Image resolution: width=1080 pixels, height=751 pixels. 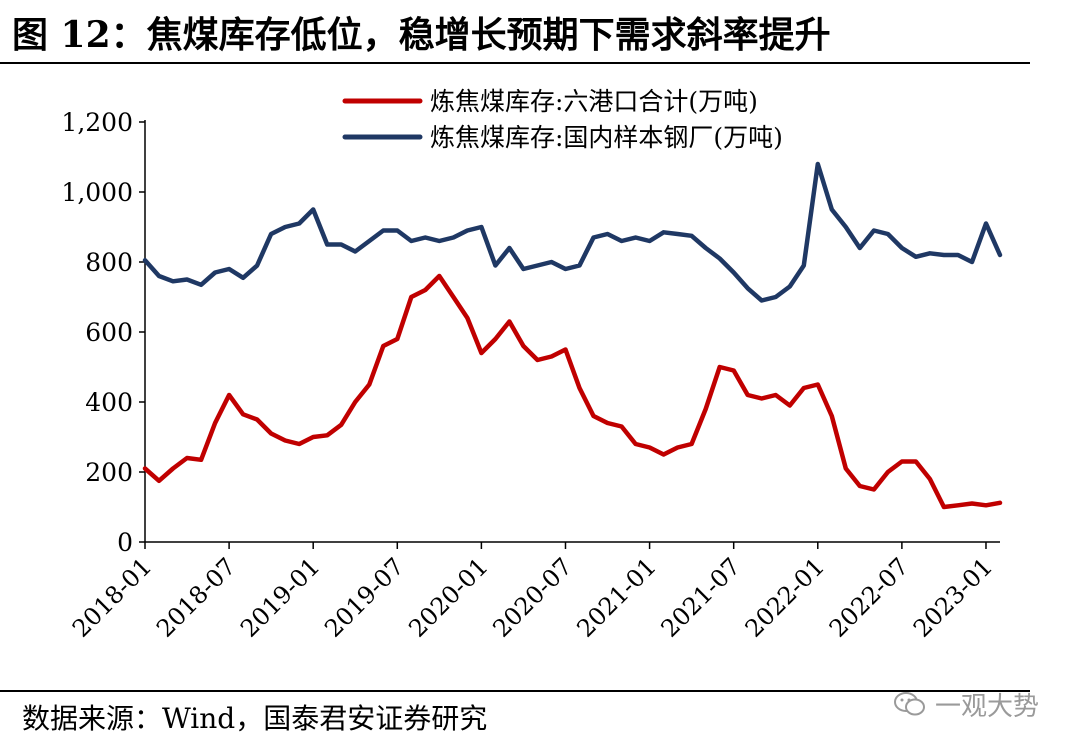 What do you see at coordinates (594, 101) in the screenshot?
I see `legend-label-1: 炼焦煤库存:六港口合计(万吨)` at bounding box center [594, 101].